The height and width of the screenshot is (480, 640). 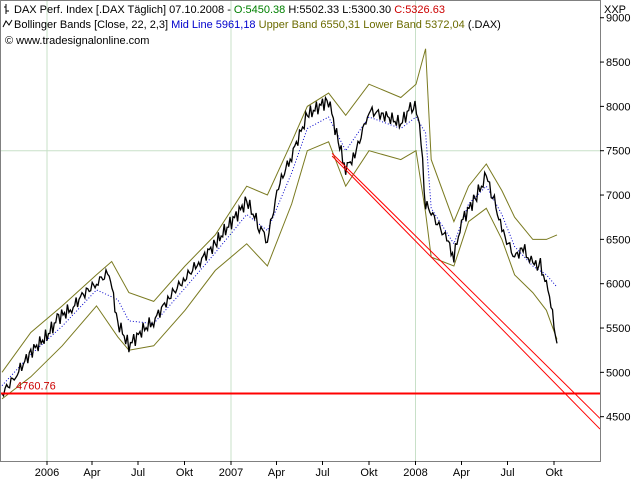 I want to click on header-upper: Upper Band 6550,31, so click(x=310, y=25).